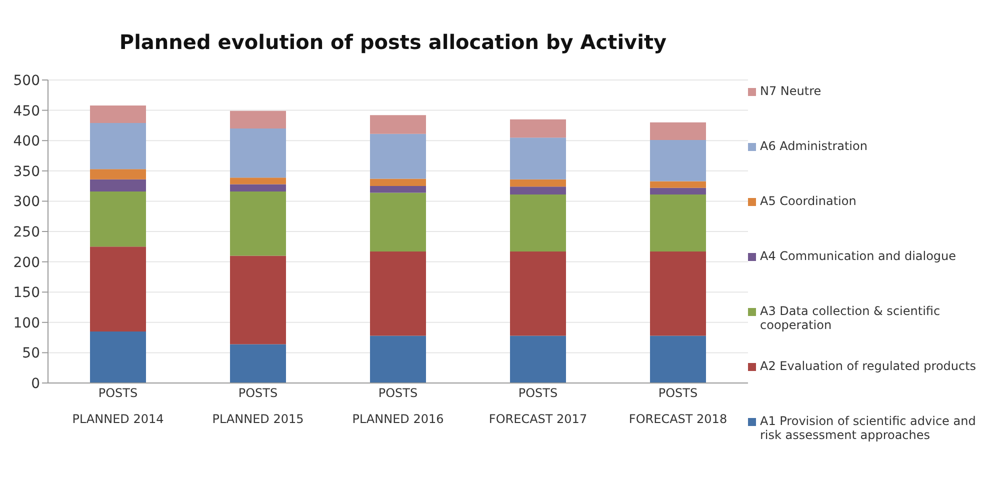  I want to click on y-tick-label: 500, so click(26, 80).